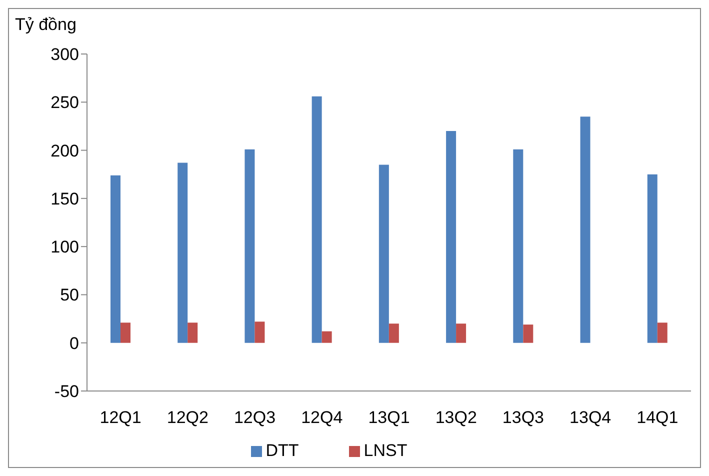  Describe the element at coordinates (282, 450) in the screenshot. I see `legend-label: DTT` at that location.